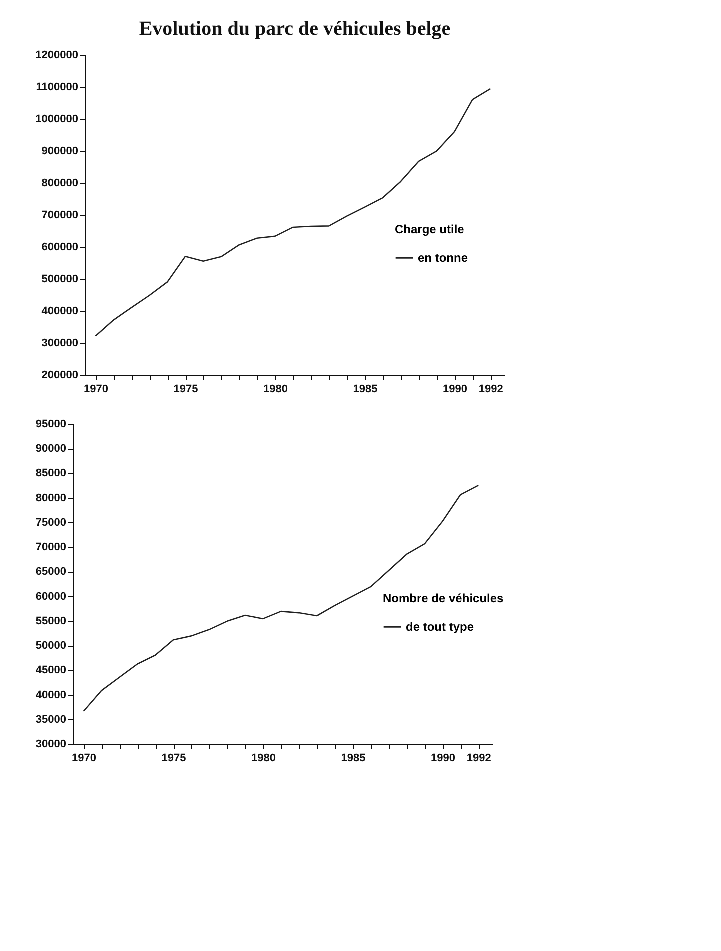  What do you see at coordinates (60, 344) in the screenshot?
I see `y-tick-label: 300000` at bounding box center [60, 344].